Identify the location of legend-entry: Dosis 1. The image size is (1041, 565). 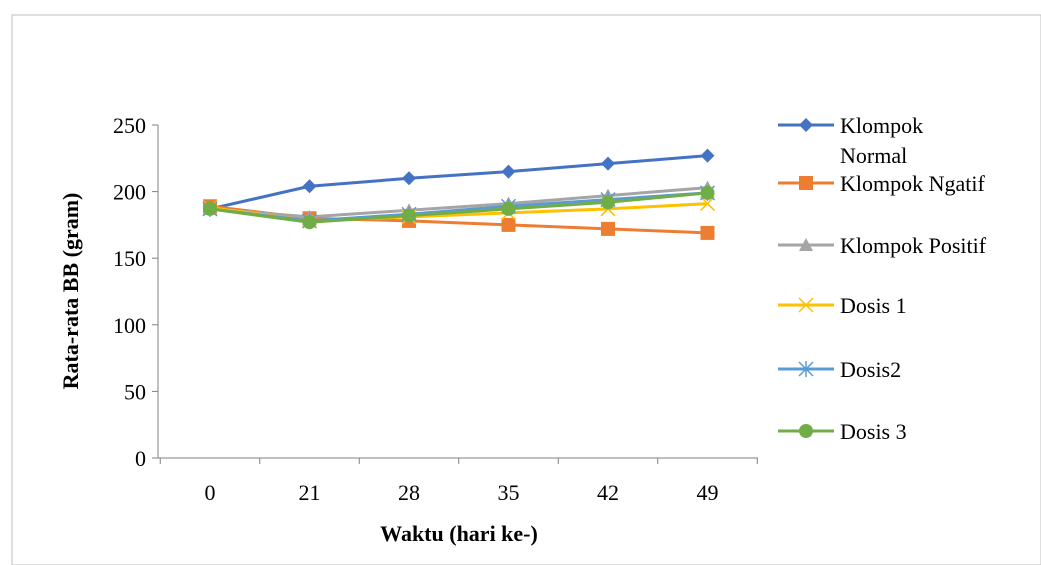
(842, 305).